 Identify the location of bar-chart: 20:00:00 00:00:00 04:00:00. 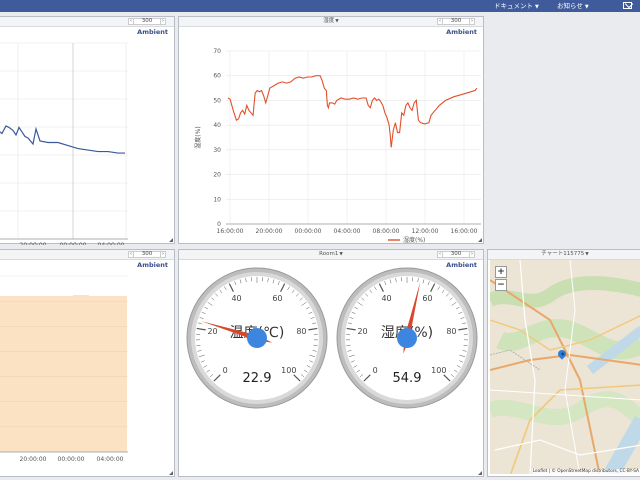
(64, 369).